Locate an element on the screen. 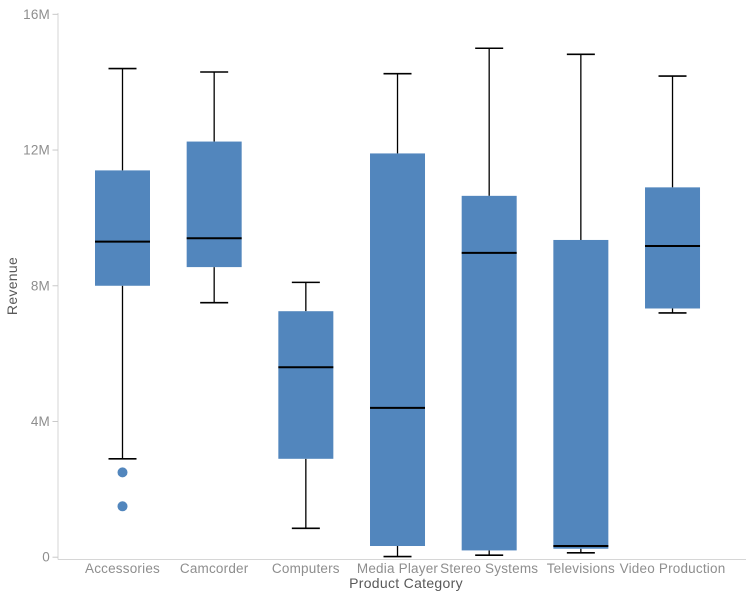  box-media-player is located at coordinates (398, 350).